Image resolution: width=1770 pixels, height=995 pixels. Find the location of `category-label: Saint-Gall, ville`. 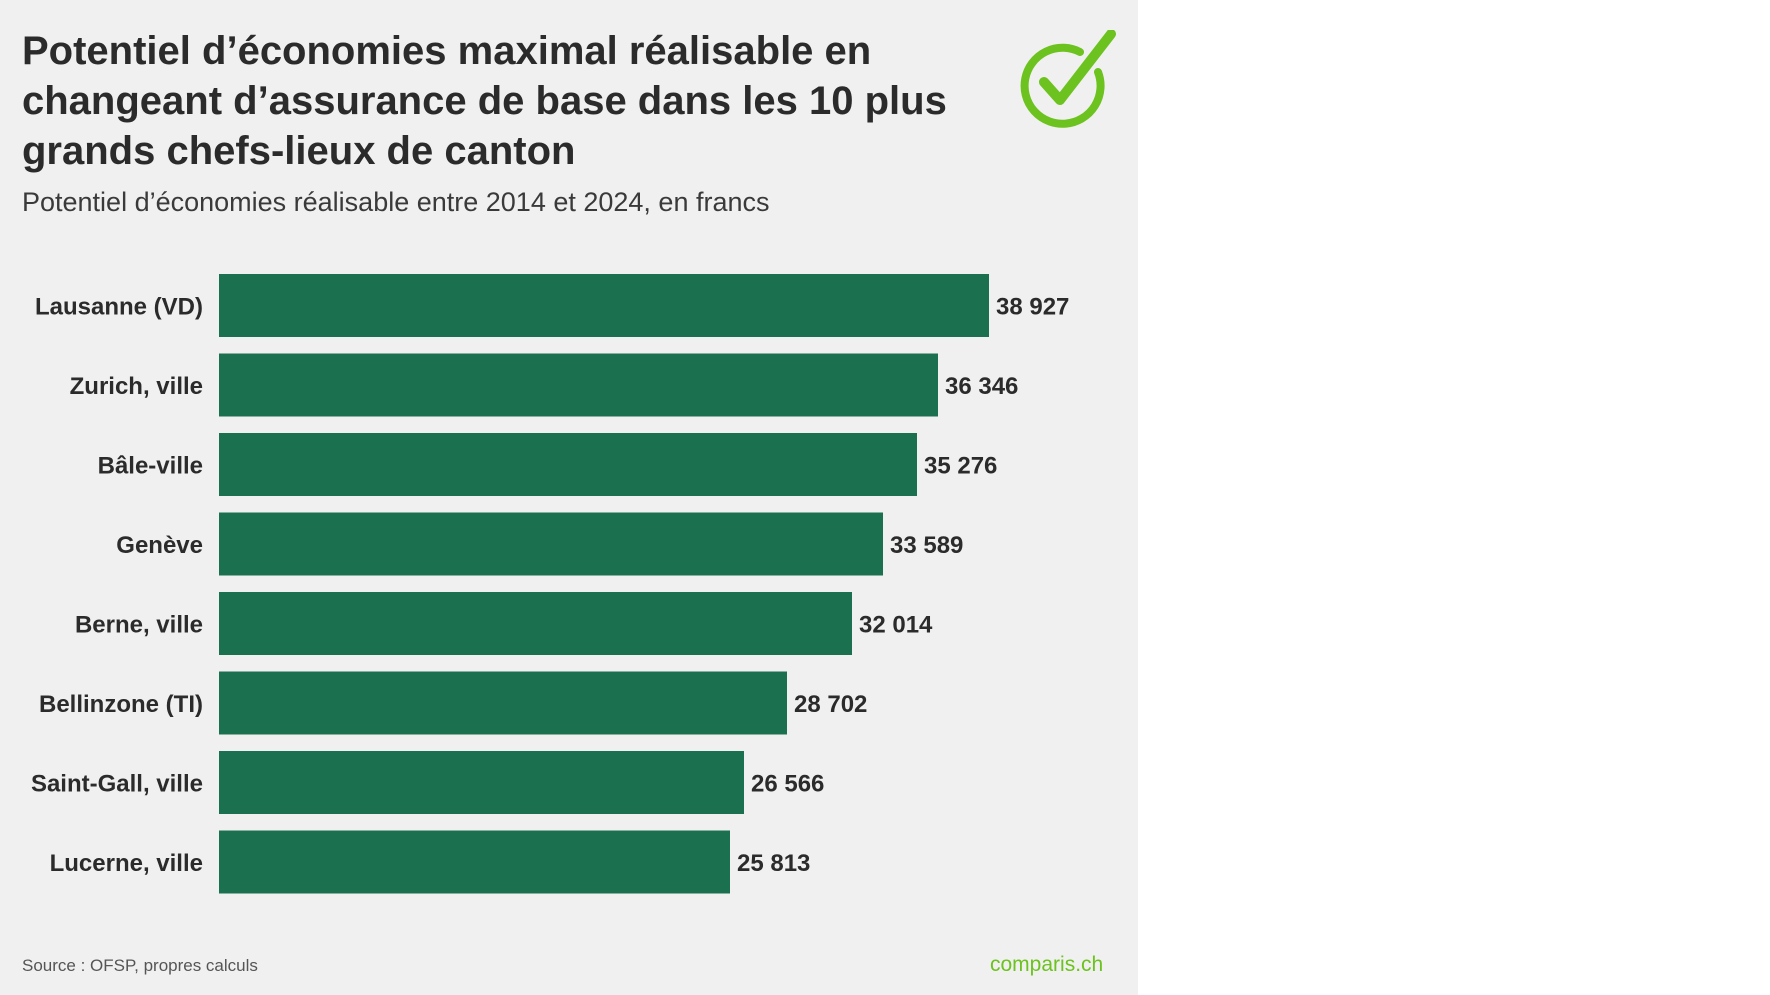

category-label: Saint-Gall, ville is located at coordinates (117, 784).